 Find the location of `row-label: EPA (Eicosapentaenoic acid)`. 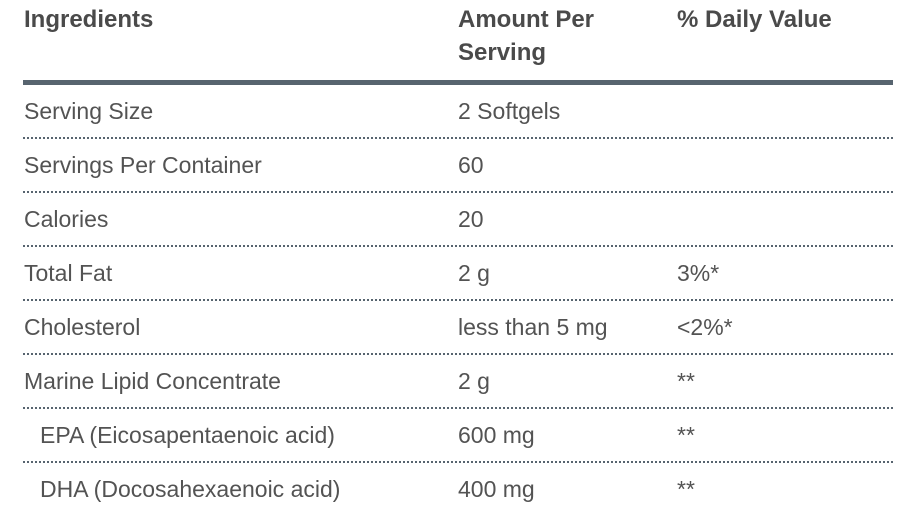

row-label: EPA (Eicosapentaenoic acid) is located at coordinates (187, 434).